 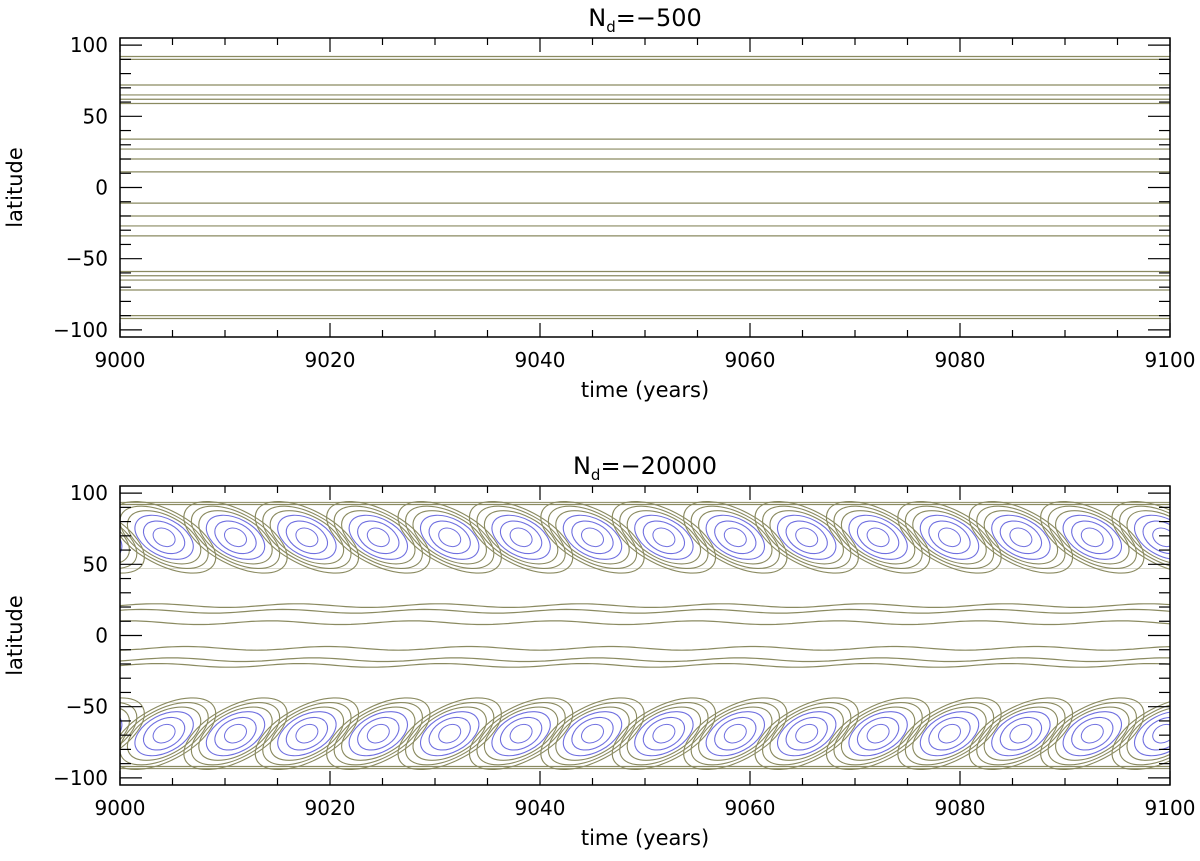 I want to click on y-tick-label: −100, so click(x=80, y=778).